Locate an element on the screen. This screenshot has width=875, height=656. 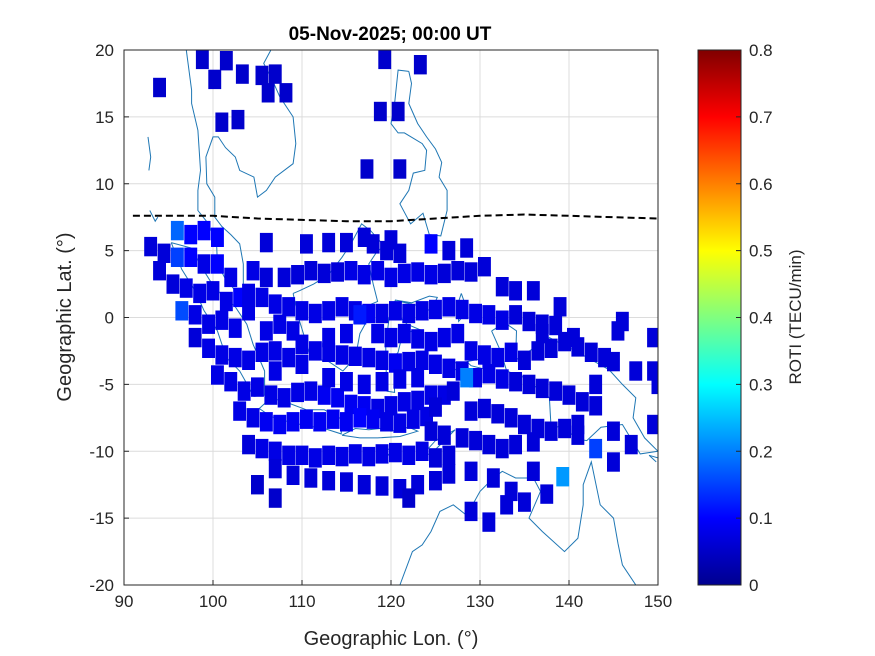
colorbar-tick-label: 0.5 is located at coordinates (761, 251).